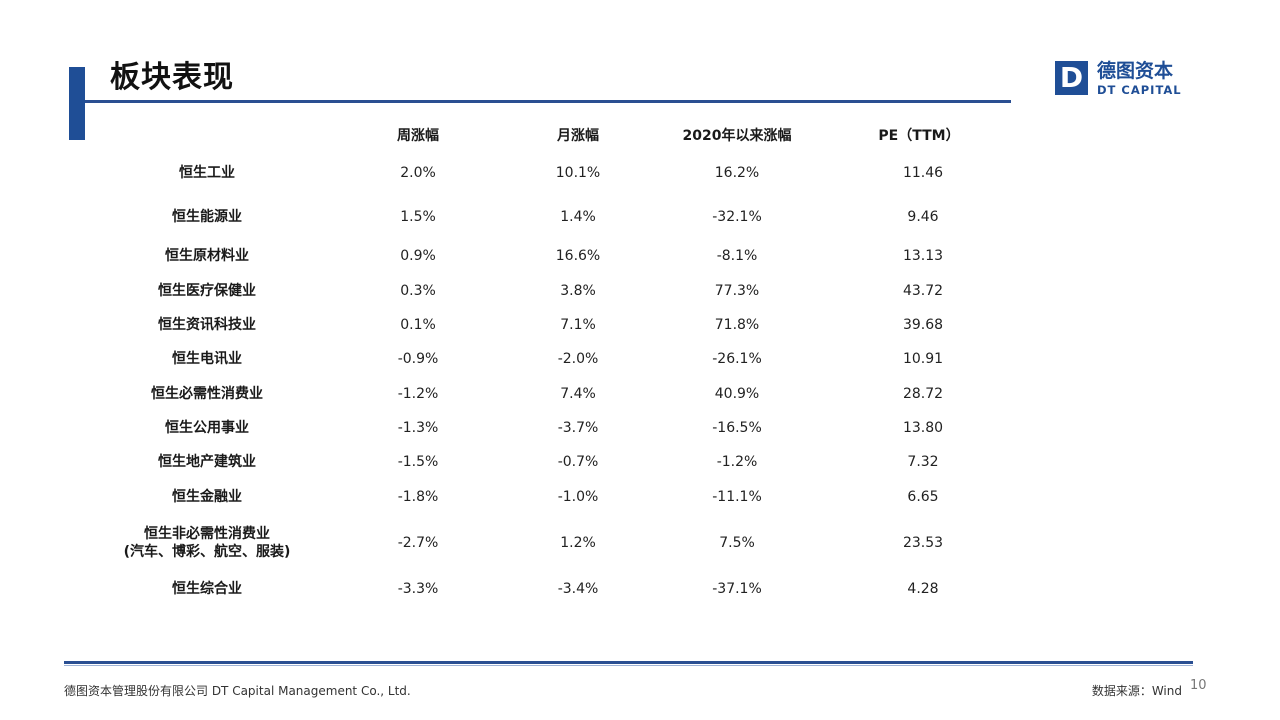 The height and width of the screenshot is (720, 1280). I want to click on cell-weekly: -3.3%, so click(418, 589).